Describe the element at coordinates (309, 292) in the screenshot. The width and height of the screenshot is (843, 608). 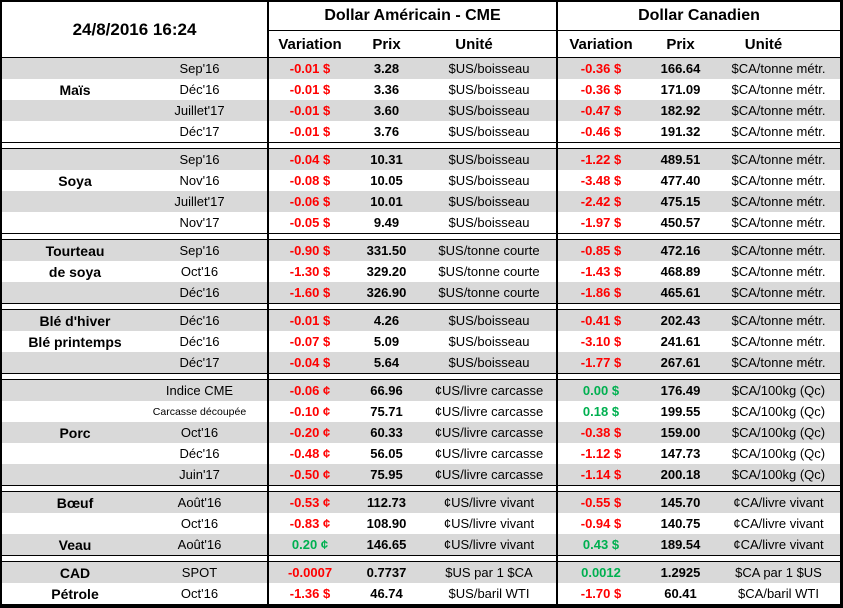
I see `us-variation: -1.60 $` at that location.